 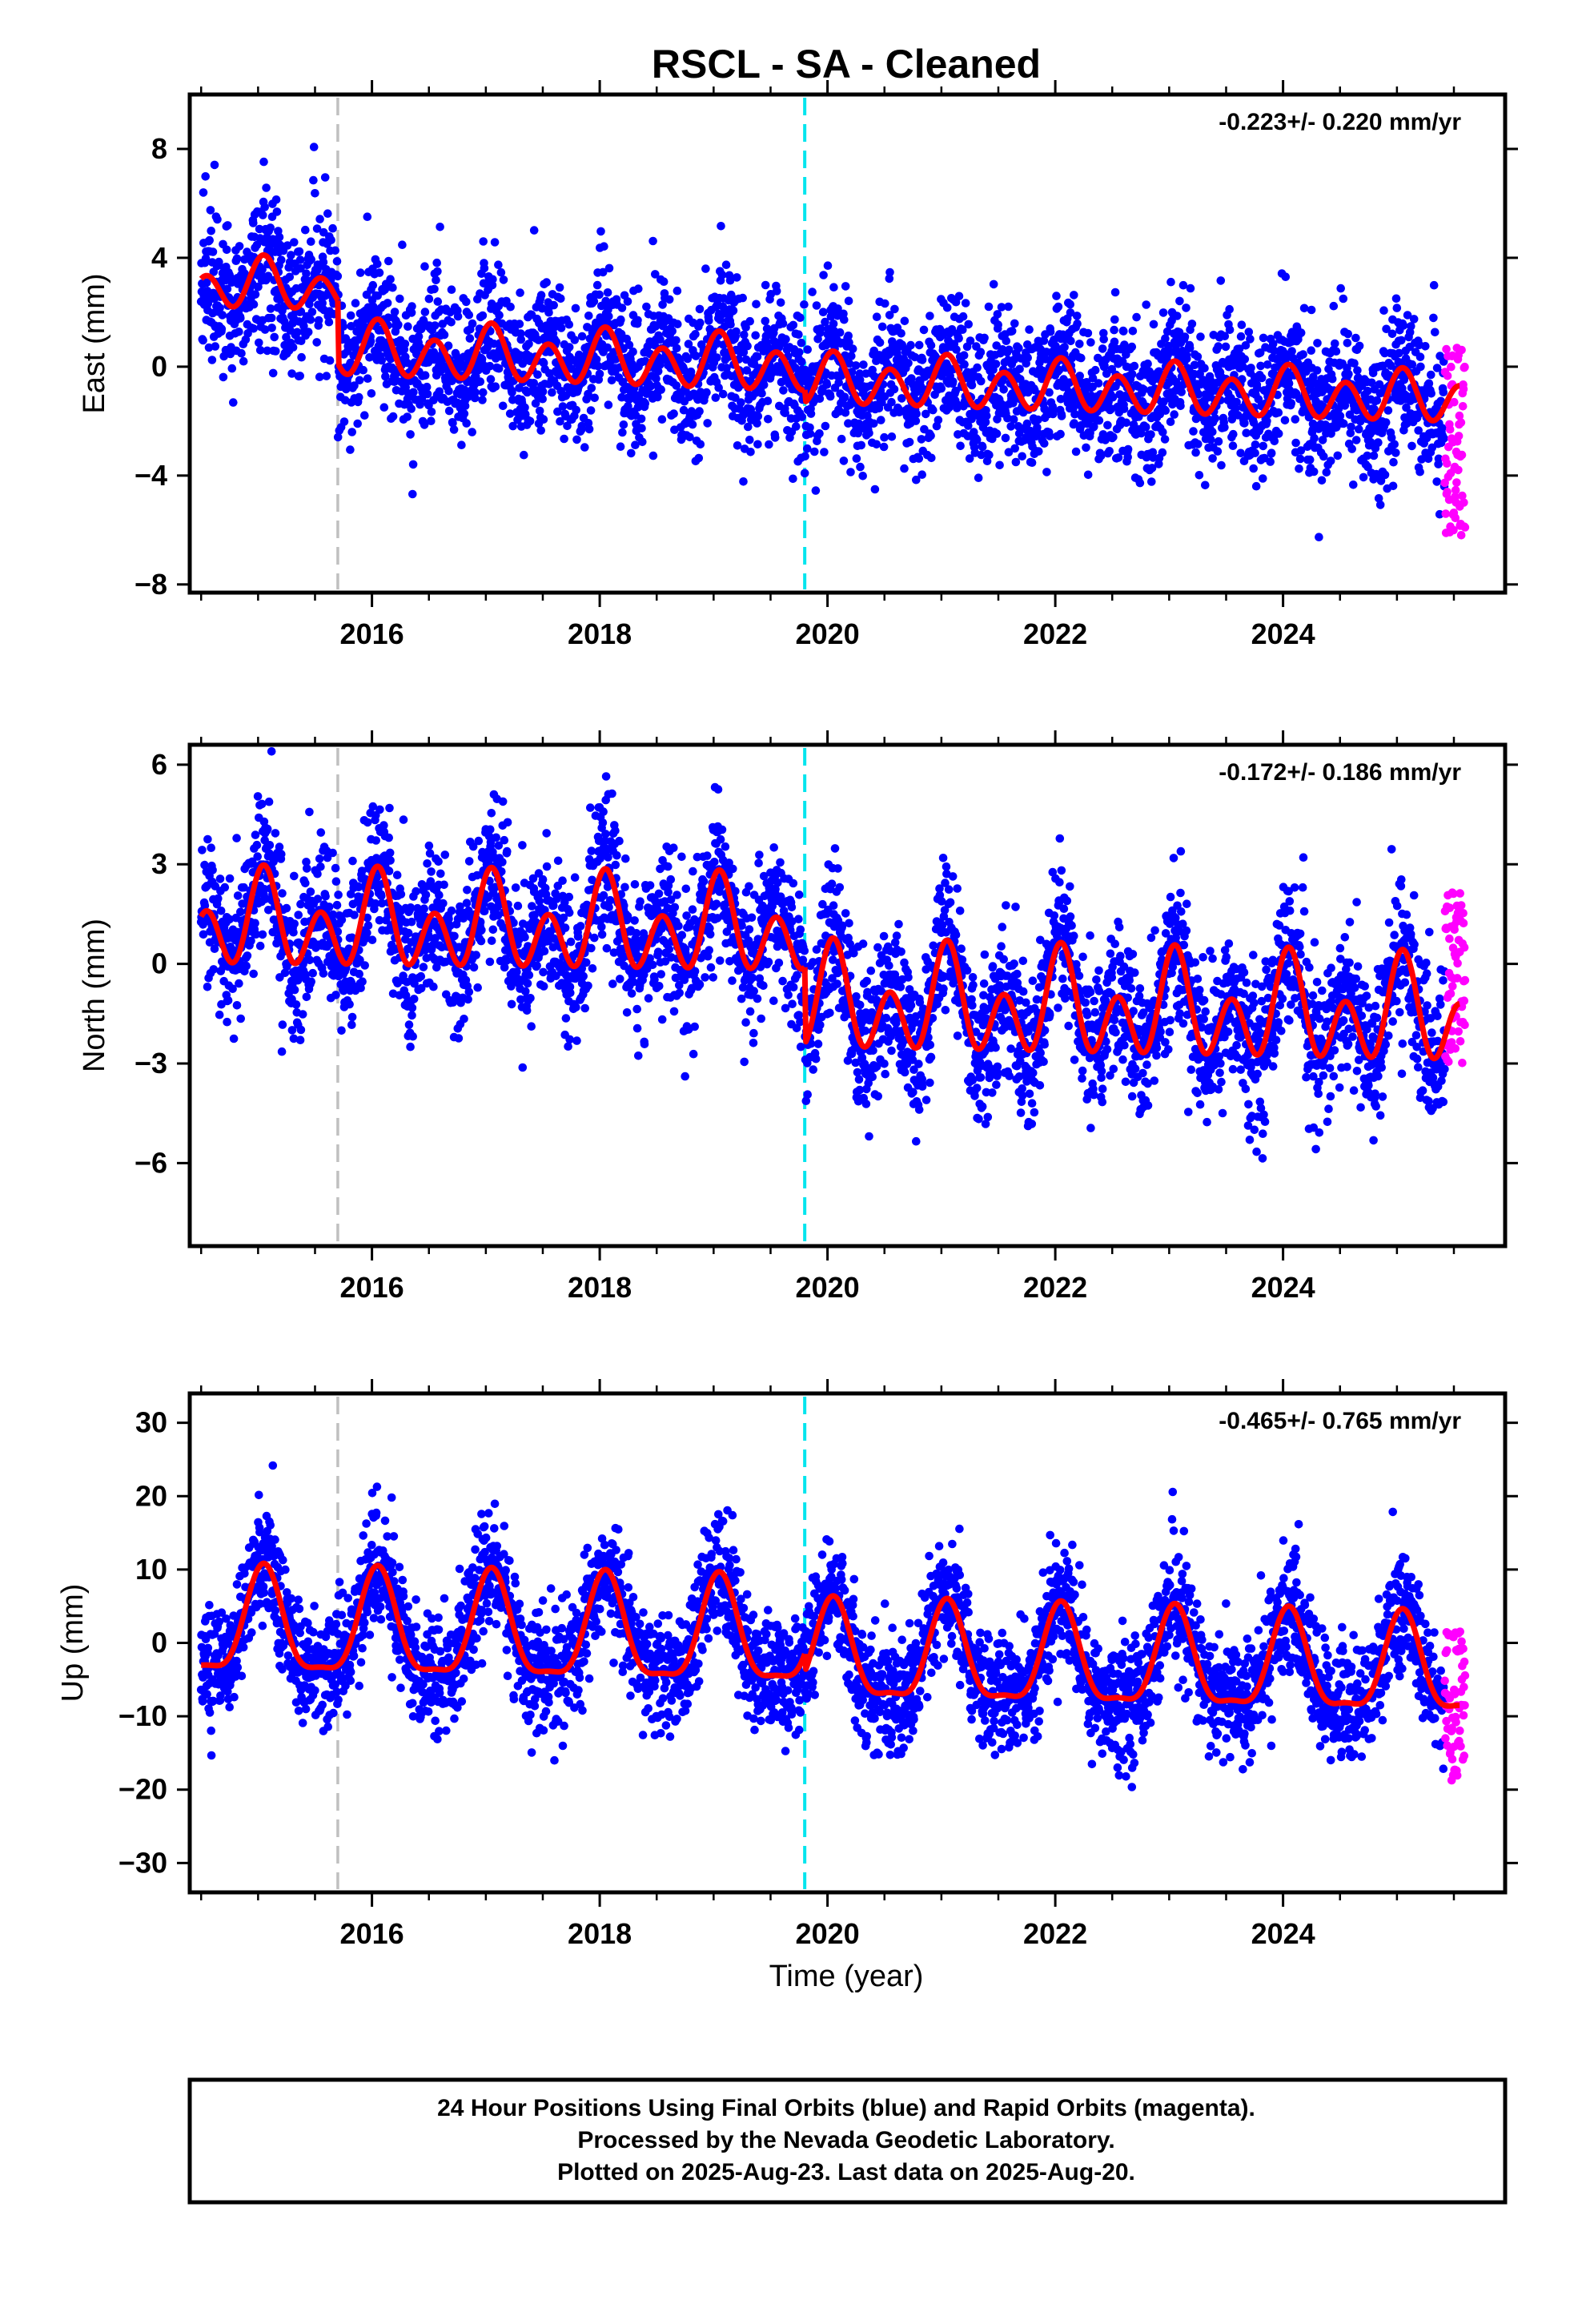 What do you see at coordinates (1459, 470) in the screenshot?
I see `rapid-point` at bounding box center [1459, 470].